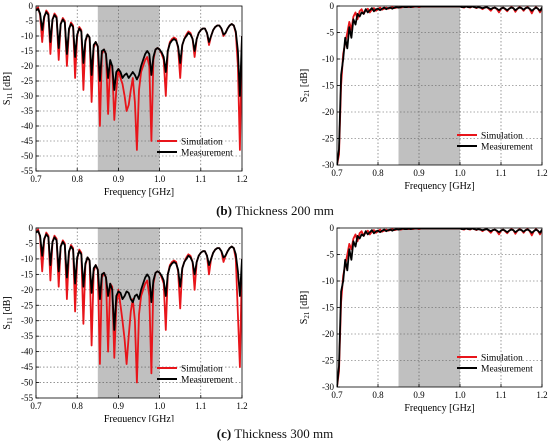 The width and height of the screenshot is (550, 445). What do you see at coordinates (224, 433) in the screenshot?
I see `caption-c-label: (c)` at bounding box center [224, 433].